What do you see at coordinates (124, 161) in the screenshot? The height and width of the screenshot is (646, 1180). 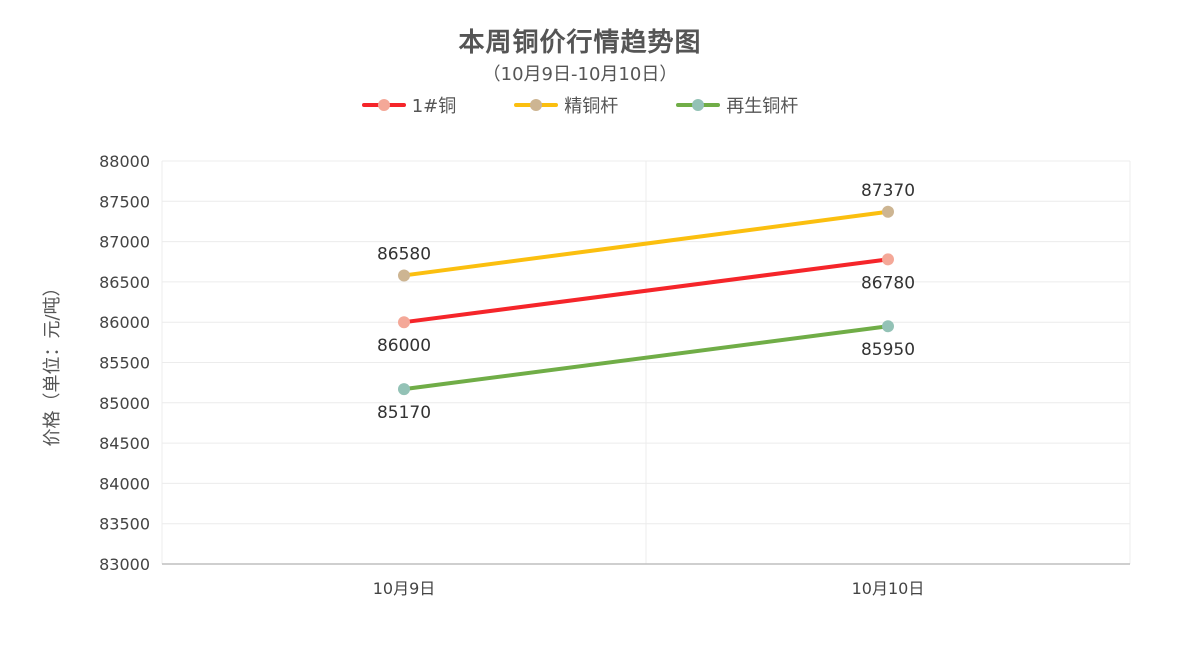 I see `y-tick-label: 88000` at bounding box center [124, 161].